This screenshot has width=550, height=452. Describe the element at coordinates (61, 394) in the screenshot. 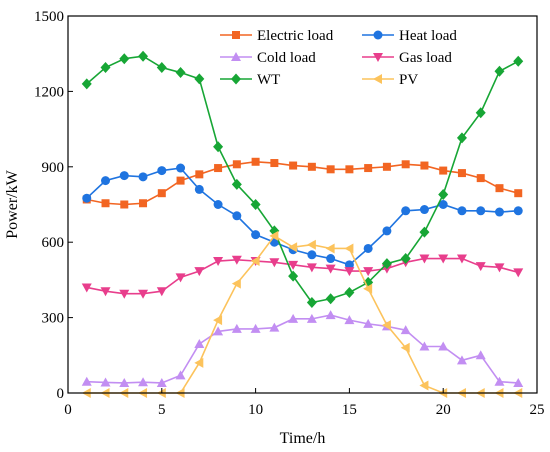

I see `y-tick-label: 0` at that location.